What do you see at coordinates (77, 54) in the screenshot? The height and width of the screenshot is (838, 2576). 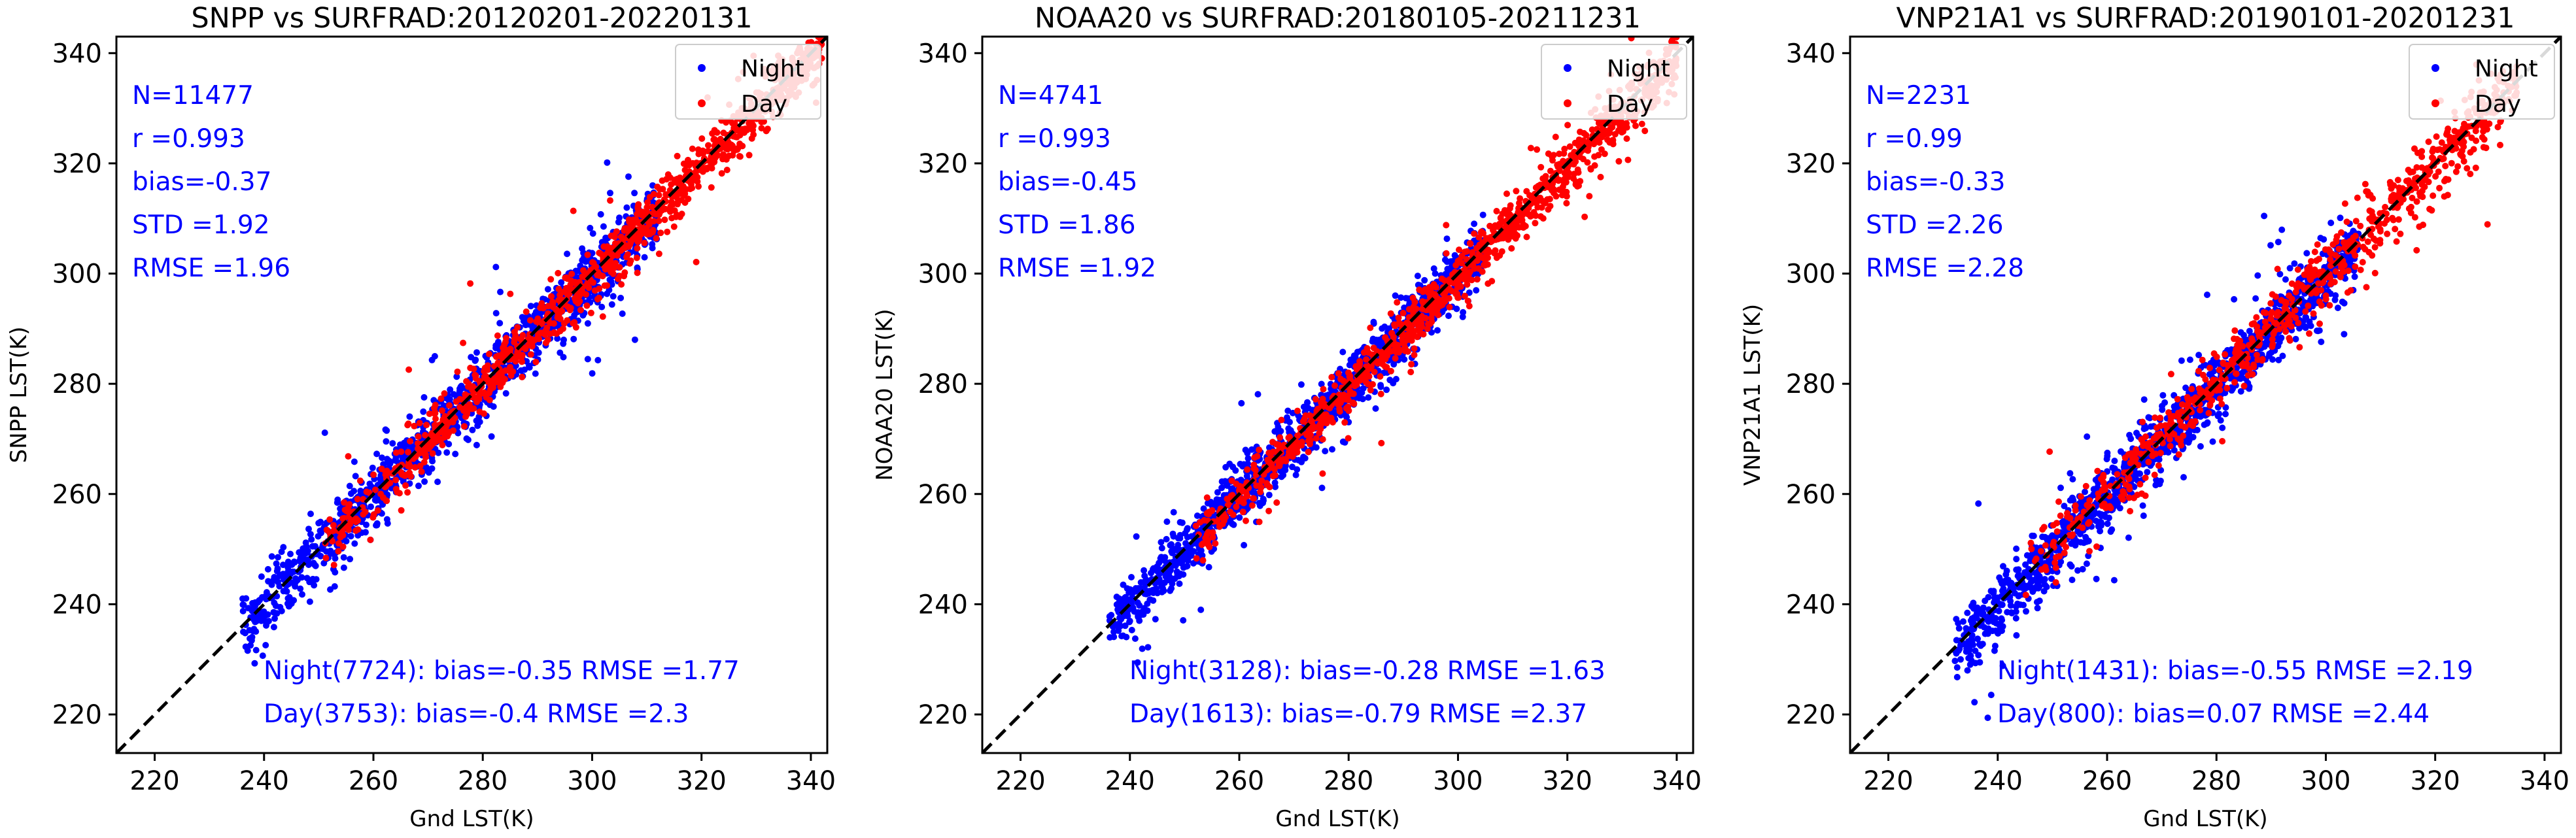 I see `y-tick-label: 340` at bounding box center [77, 54].